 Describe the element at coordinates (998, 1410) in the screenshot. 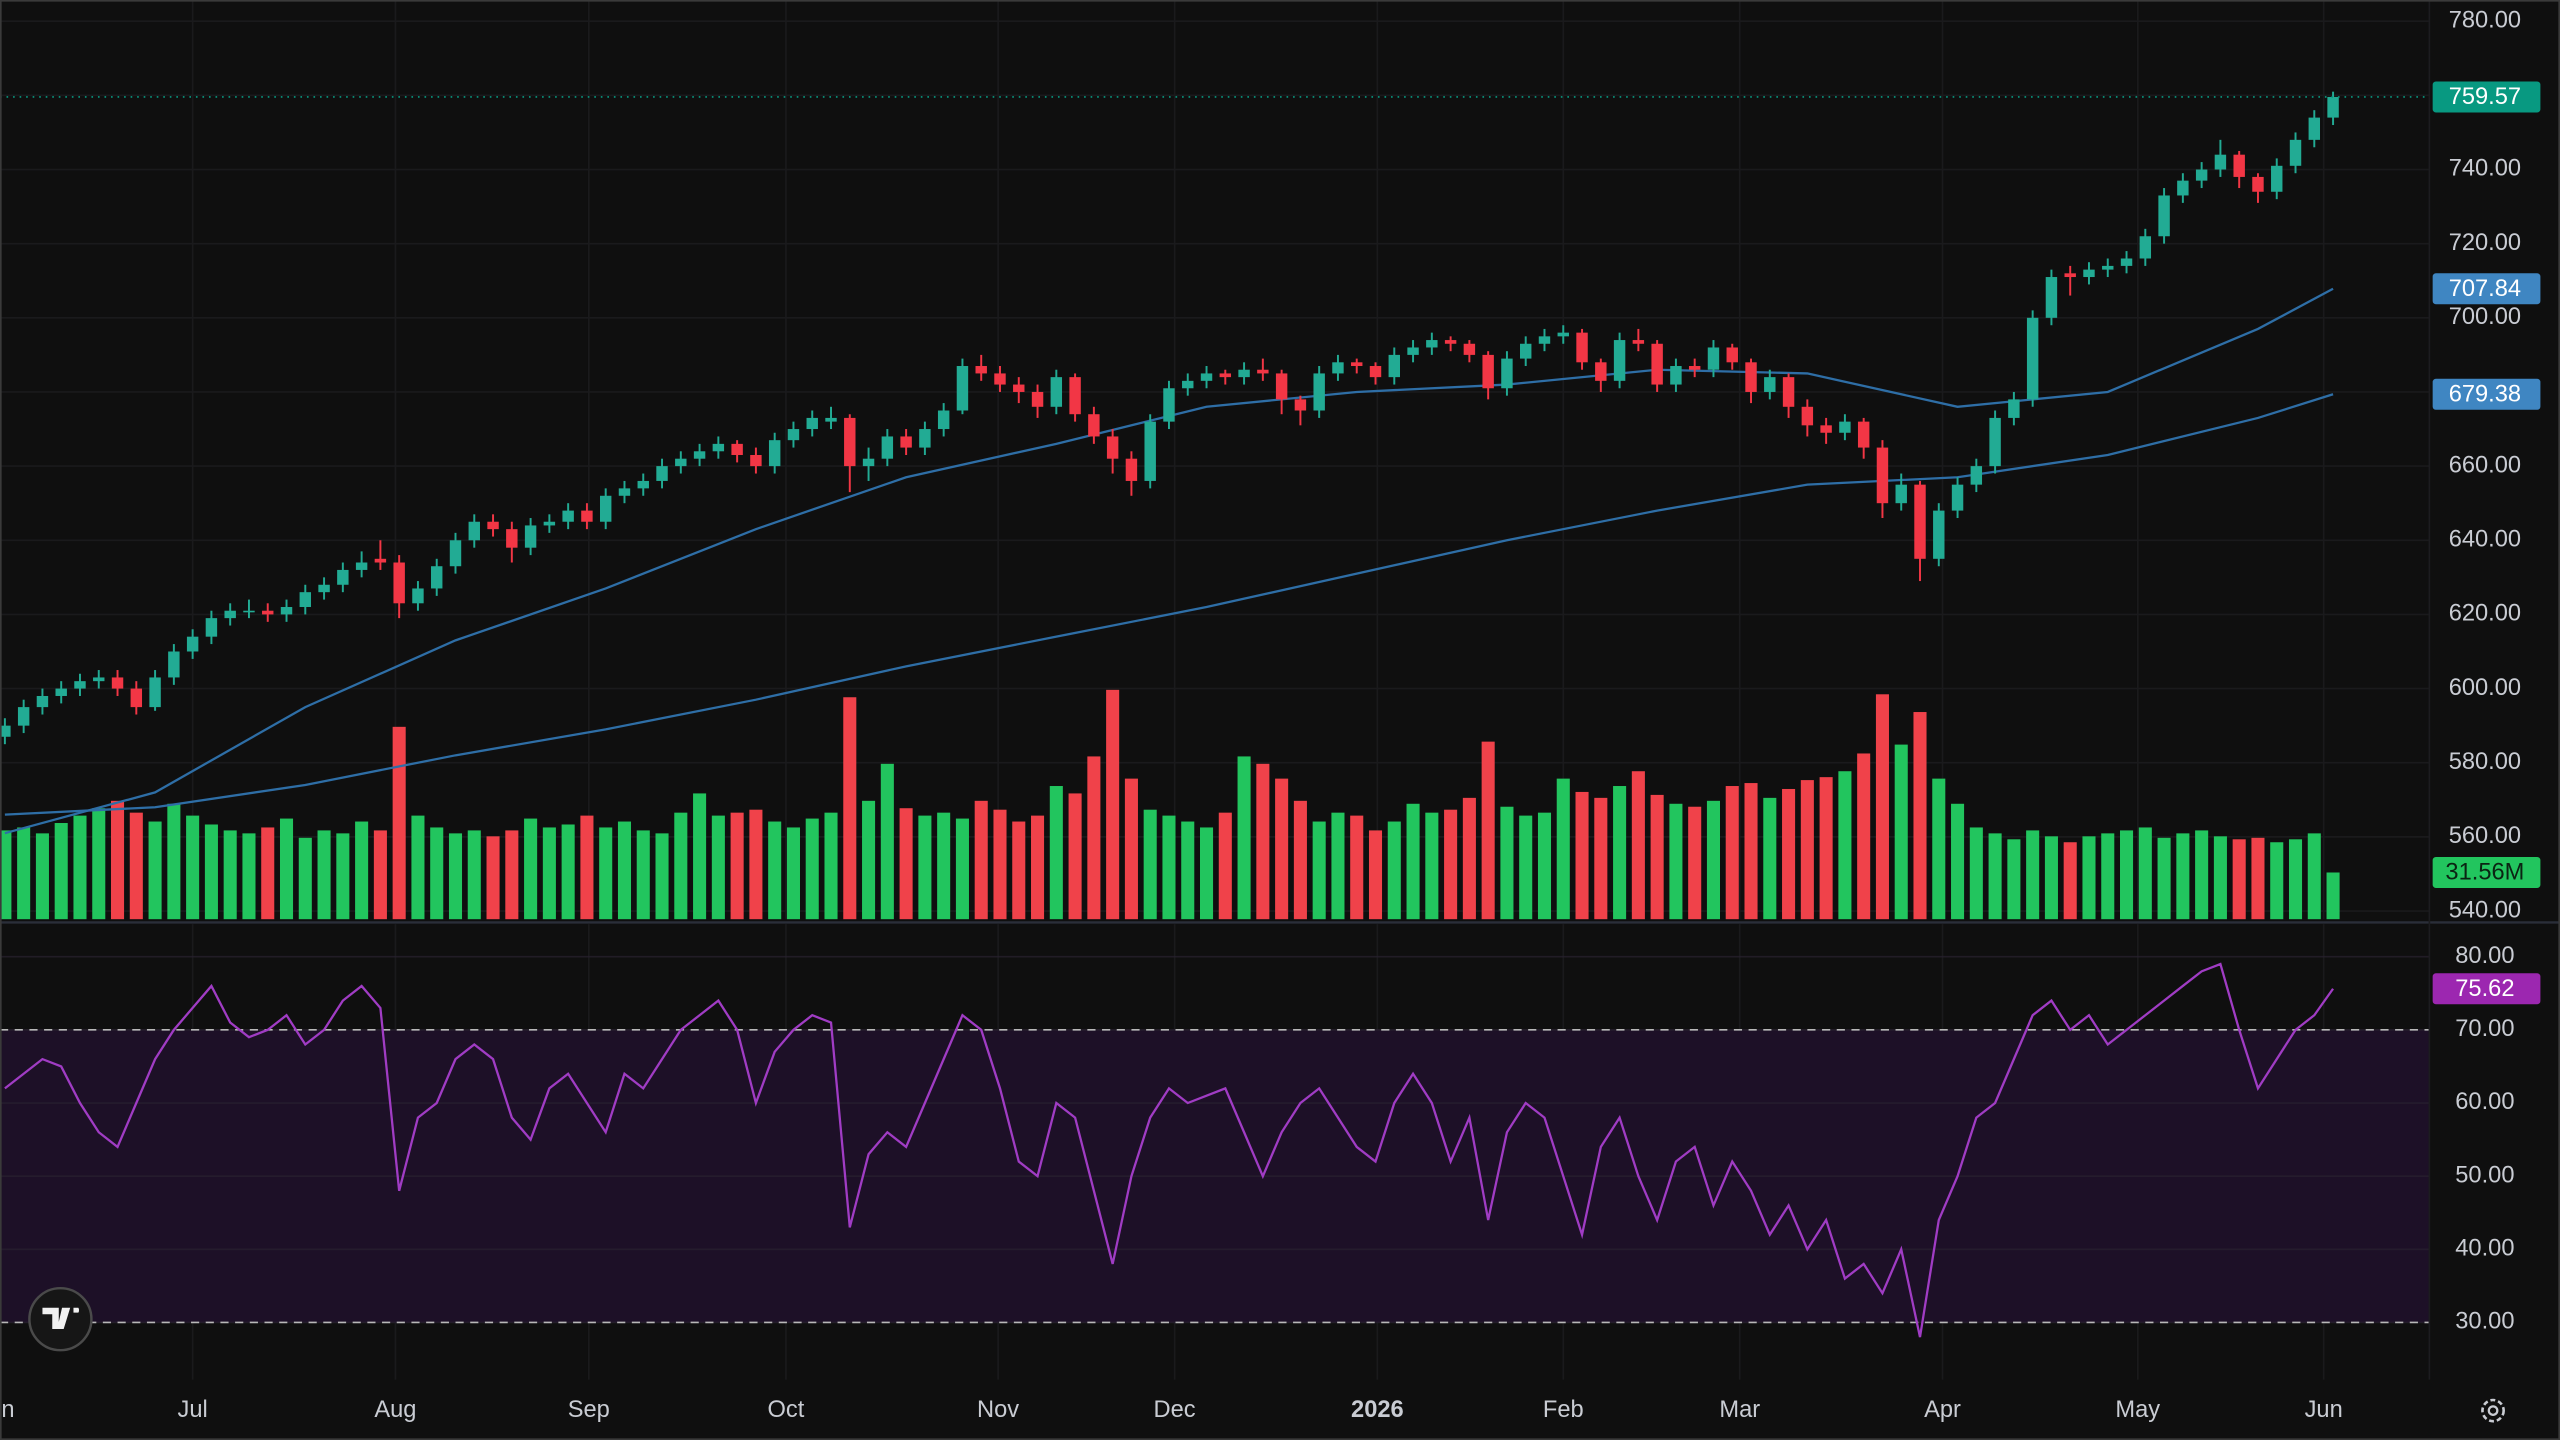

I see `x-tick-label: Nov` at that location.